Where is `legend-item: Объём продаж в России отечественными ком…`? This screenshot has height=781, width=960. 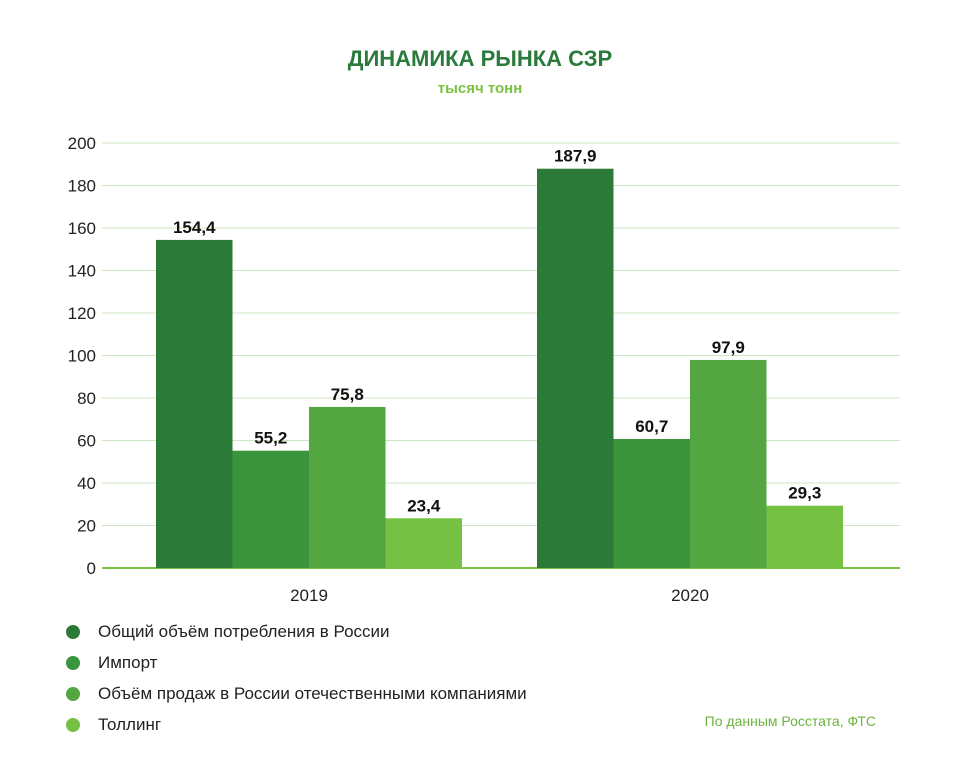
legend-item: Объём продаж в России отечественными ком… is located at coordinates (296, 693).